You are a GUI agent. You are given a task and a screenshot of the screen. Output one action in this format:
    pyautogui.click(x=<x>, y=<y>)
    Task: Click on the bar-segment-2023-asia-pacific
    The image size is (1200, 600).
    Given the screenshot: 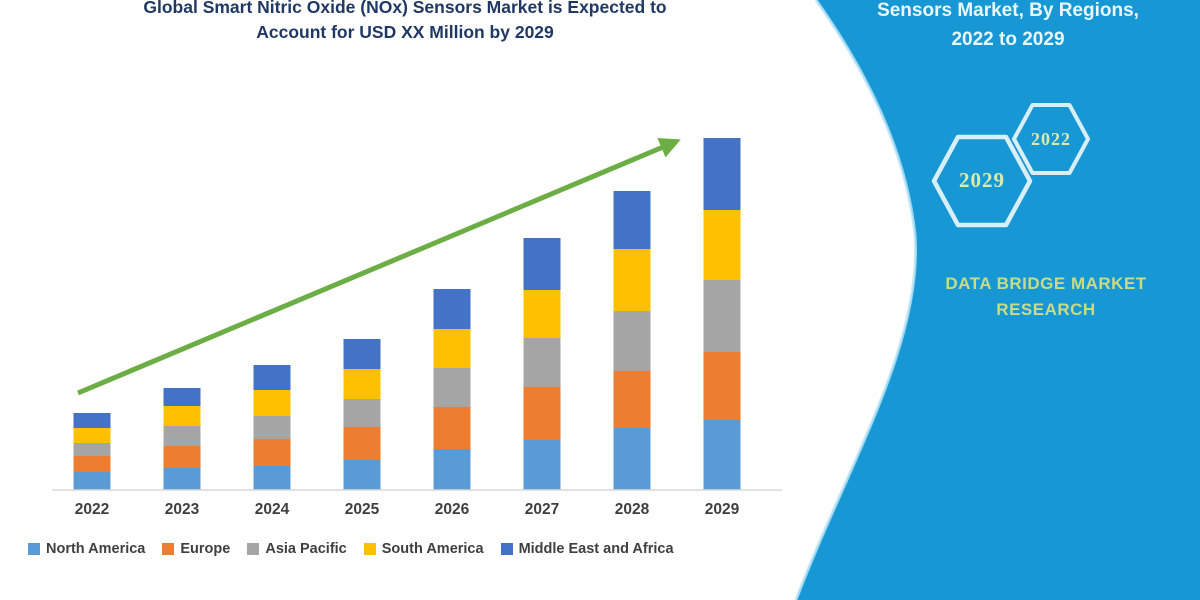 What is the action you would take?
    pyautogui.click(x=182, y=436)
    